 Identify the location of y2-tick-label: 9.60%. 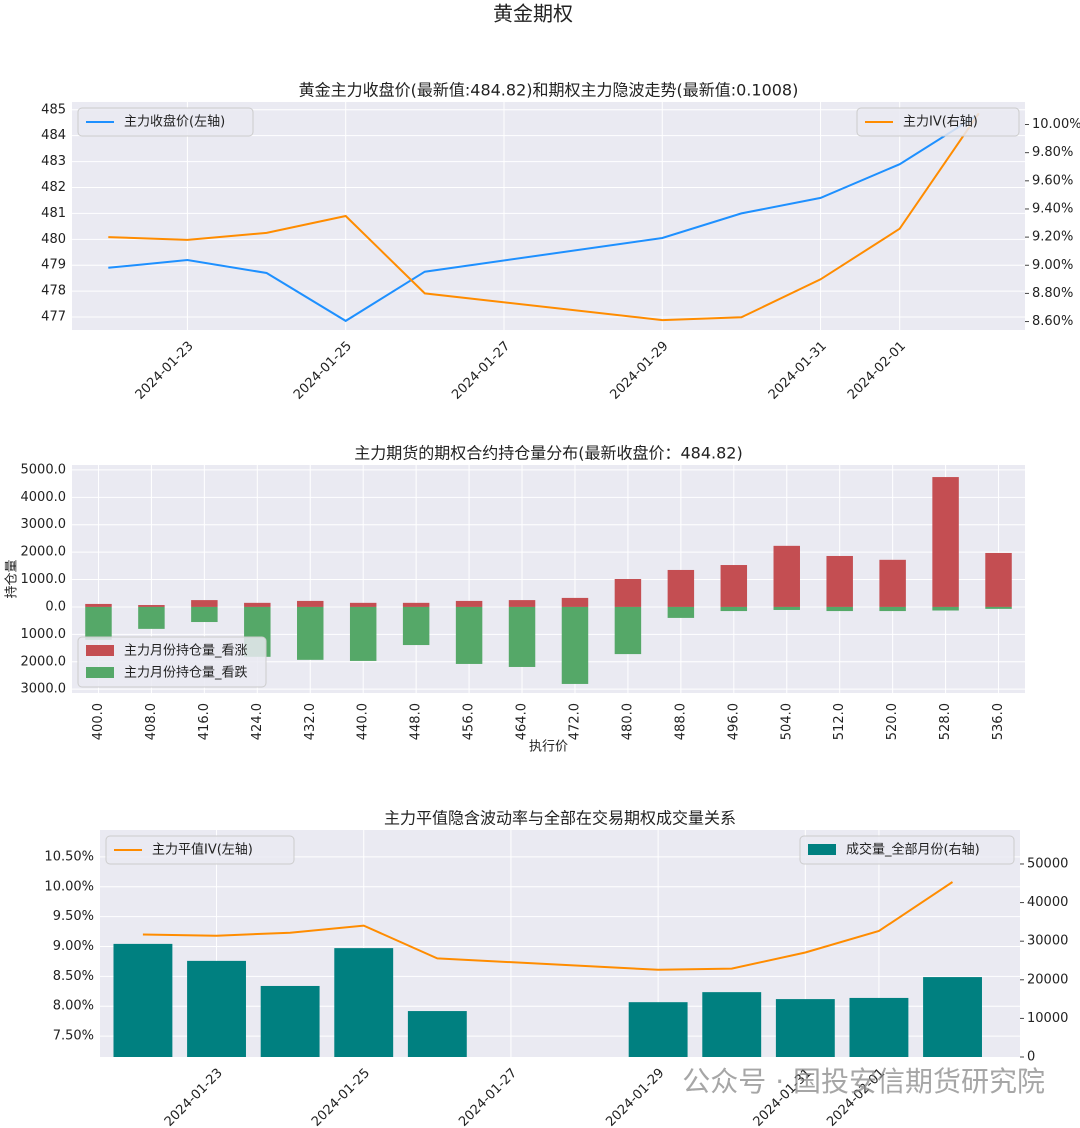
(1052, 180).